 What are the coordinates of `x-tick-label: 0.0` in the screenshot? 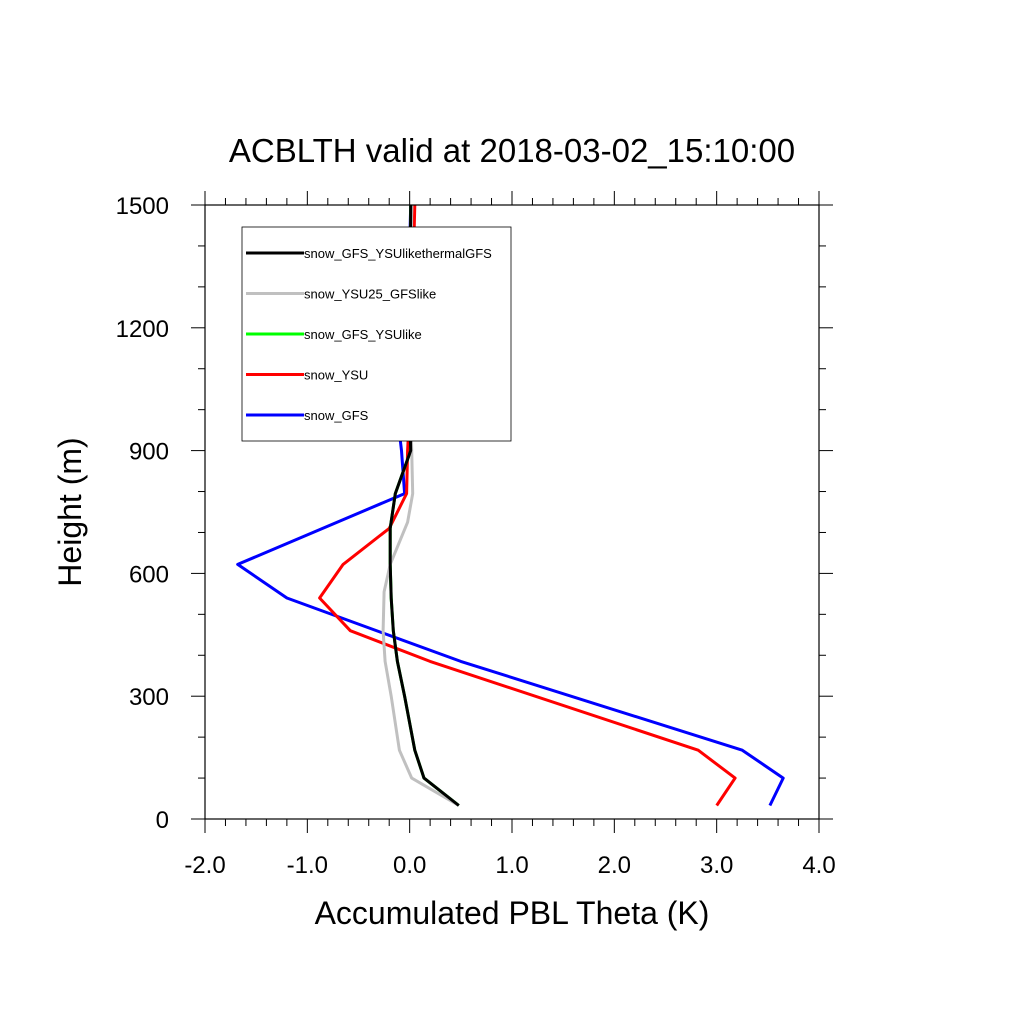 It's located at (409, 865).